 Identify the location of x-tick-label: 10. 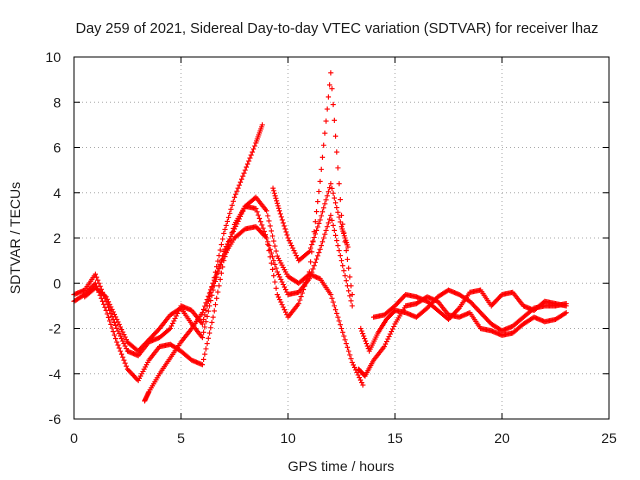
(288, 438).